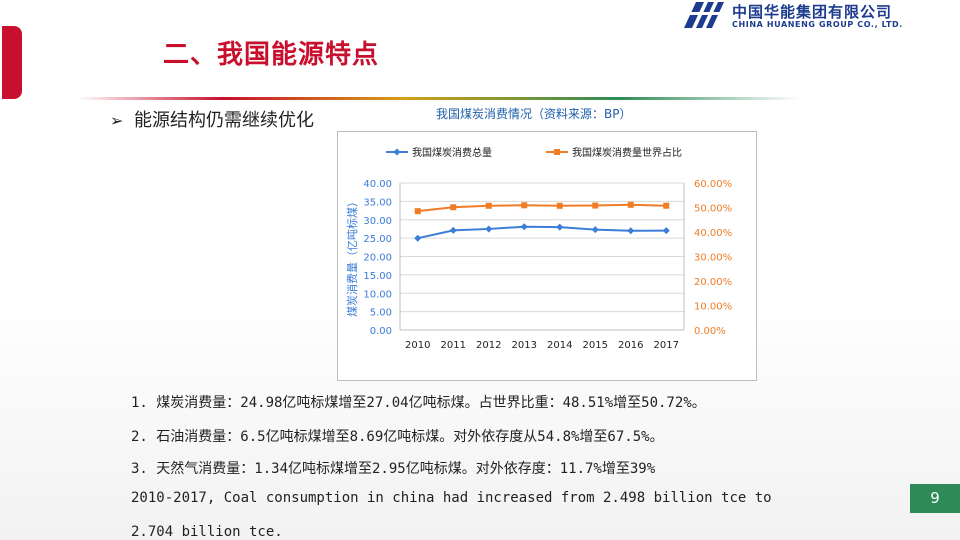 The width and height of the screenshot is (960, 540). What do you see at coordinates (524, 345) in the screenshot?
I see `x-tick-label: 2013` at bounding box center [524, 345].